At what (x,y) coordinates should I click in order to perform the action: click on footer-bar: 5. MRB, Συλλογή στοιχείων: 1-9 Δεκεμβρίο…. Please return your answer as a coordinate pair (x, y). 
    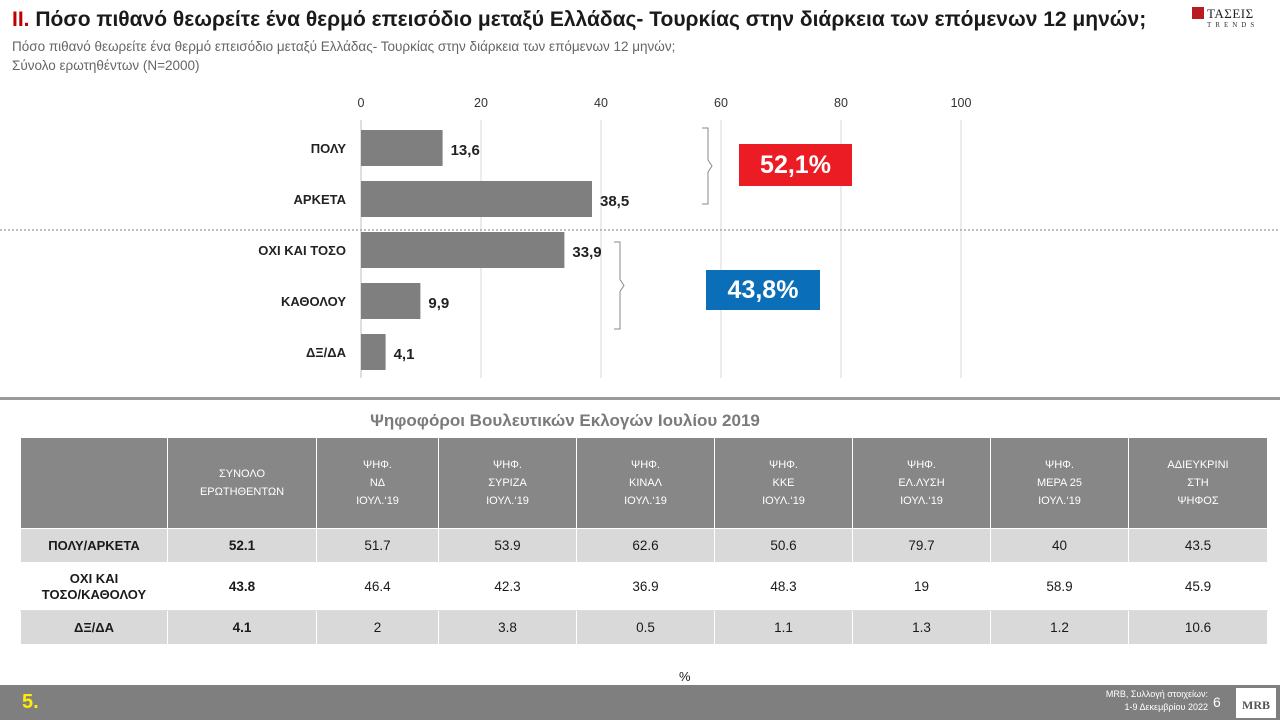
    Looking at the image, I should click on (640, 702).